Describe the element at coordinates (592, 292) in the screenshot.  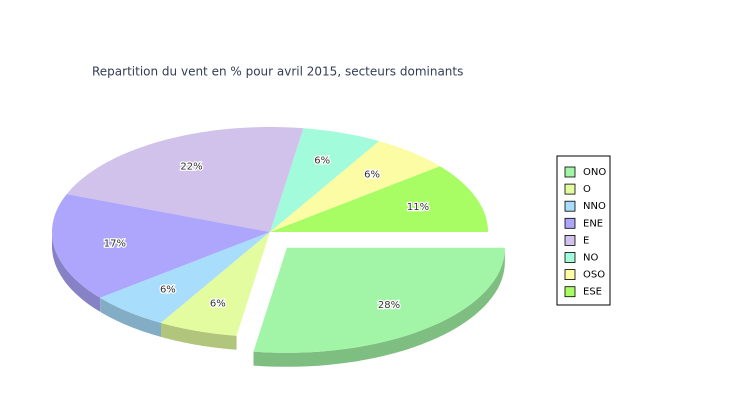
I see `legend-label: ESE` at that location.